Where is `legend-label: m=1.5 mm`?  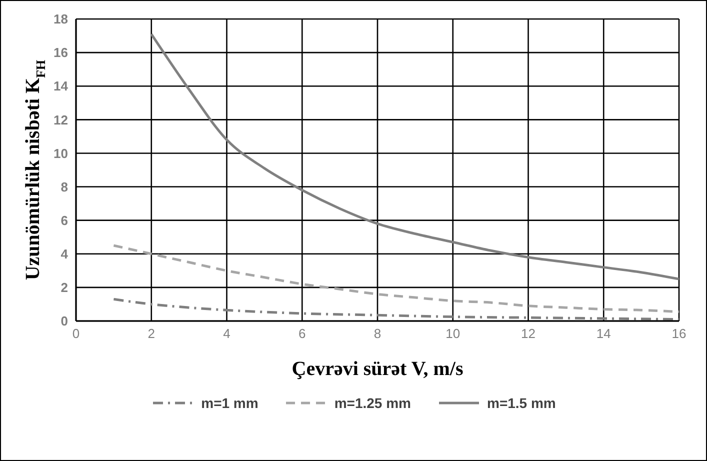
legend-label: m=1.5 mm is located at coordinates (521, 403).